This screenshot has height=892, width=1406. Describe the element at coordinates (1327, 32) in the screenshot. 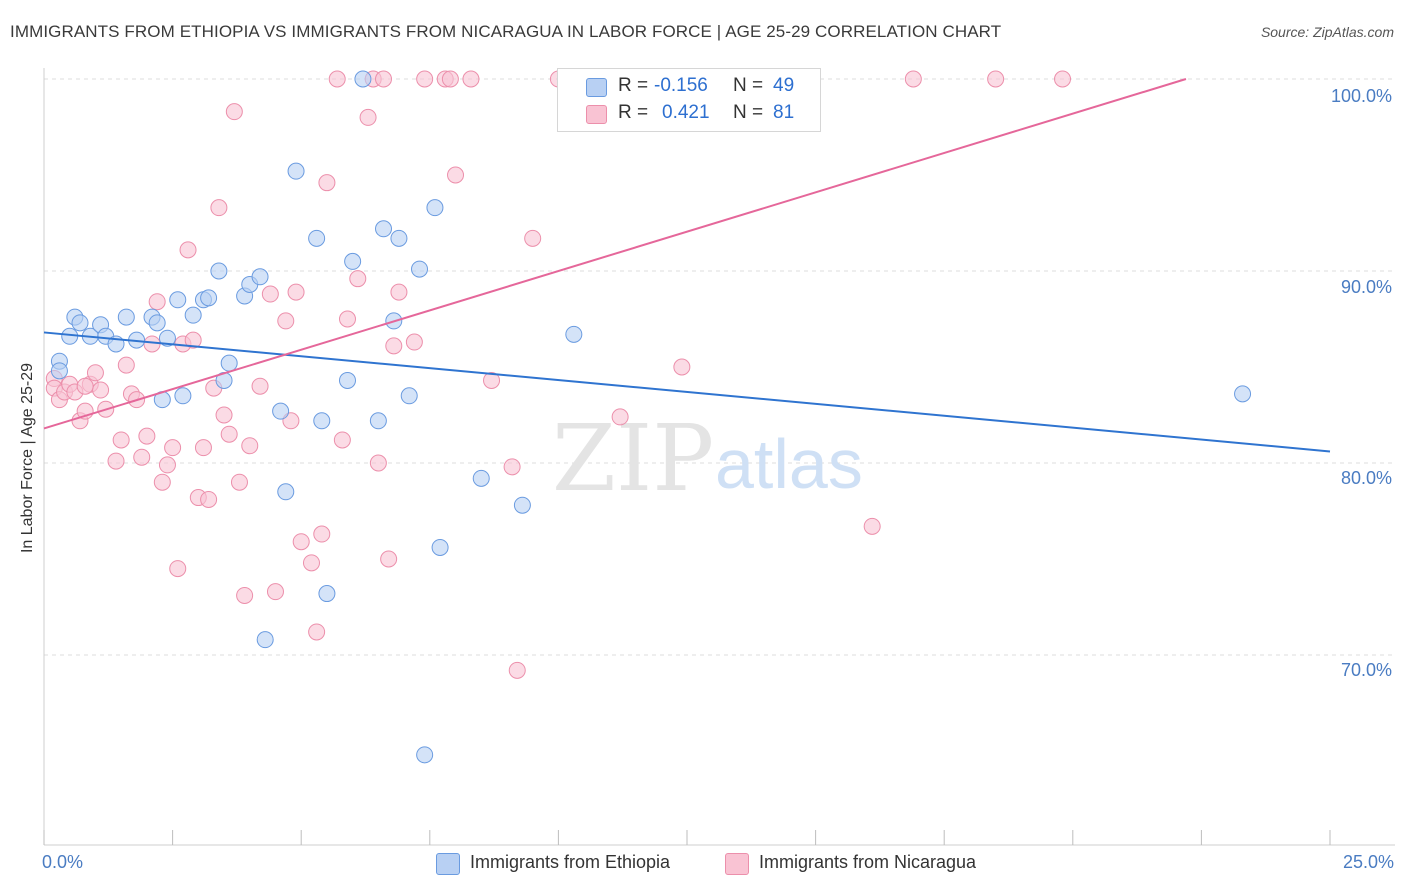

I see `source-label: Source: ZipAtlas.com` at that location.